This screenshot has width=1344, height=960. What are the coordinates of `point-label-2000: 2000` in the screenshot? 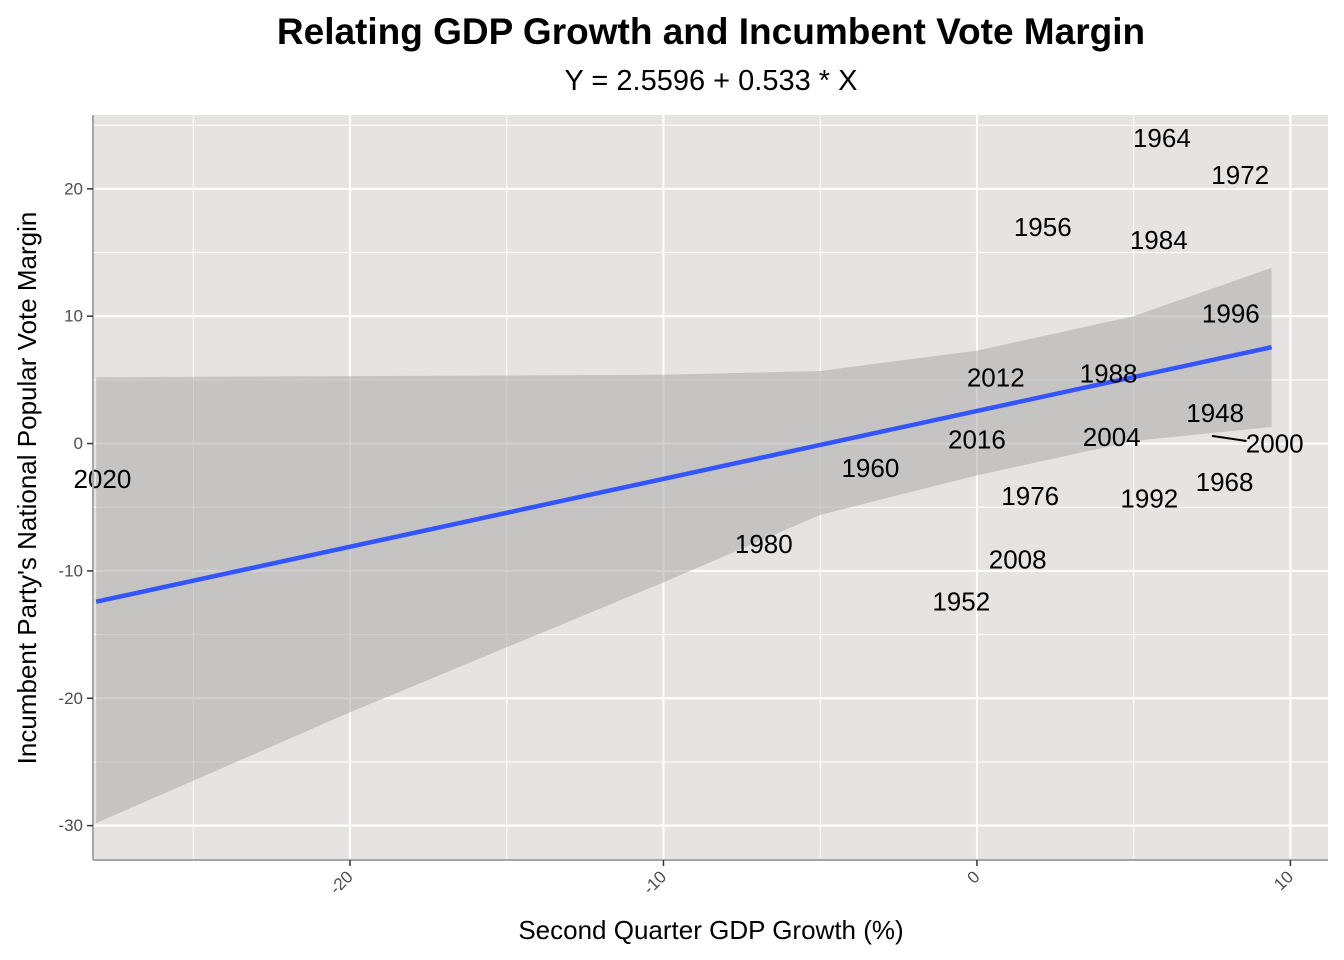 It's located at (1275, 444).